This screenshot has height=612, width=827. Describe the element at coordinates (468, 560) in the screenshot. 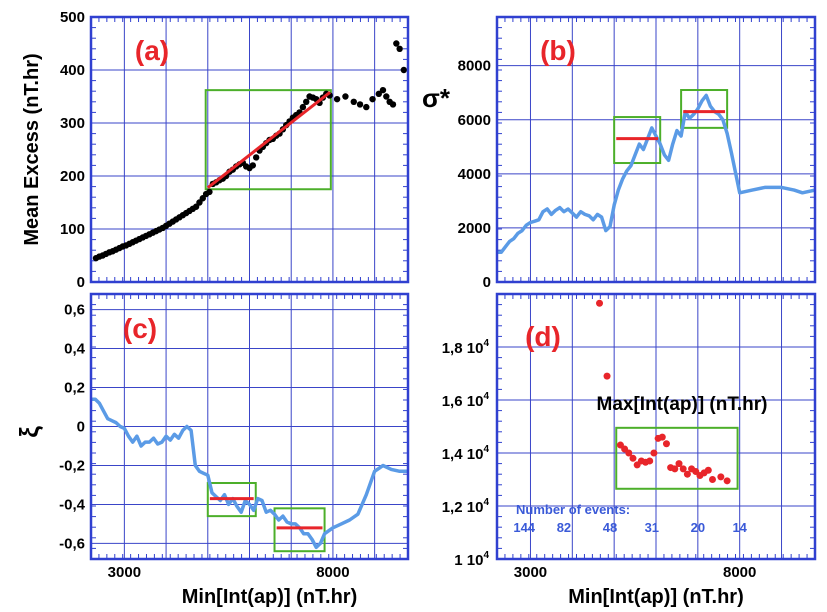

I see `y-tick-mantissa: 1 10` at that location.